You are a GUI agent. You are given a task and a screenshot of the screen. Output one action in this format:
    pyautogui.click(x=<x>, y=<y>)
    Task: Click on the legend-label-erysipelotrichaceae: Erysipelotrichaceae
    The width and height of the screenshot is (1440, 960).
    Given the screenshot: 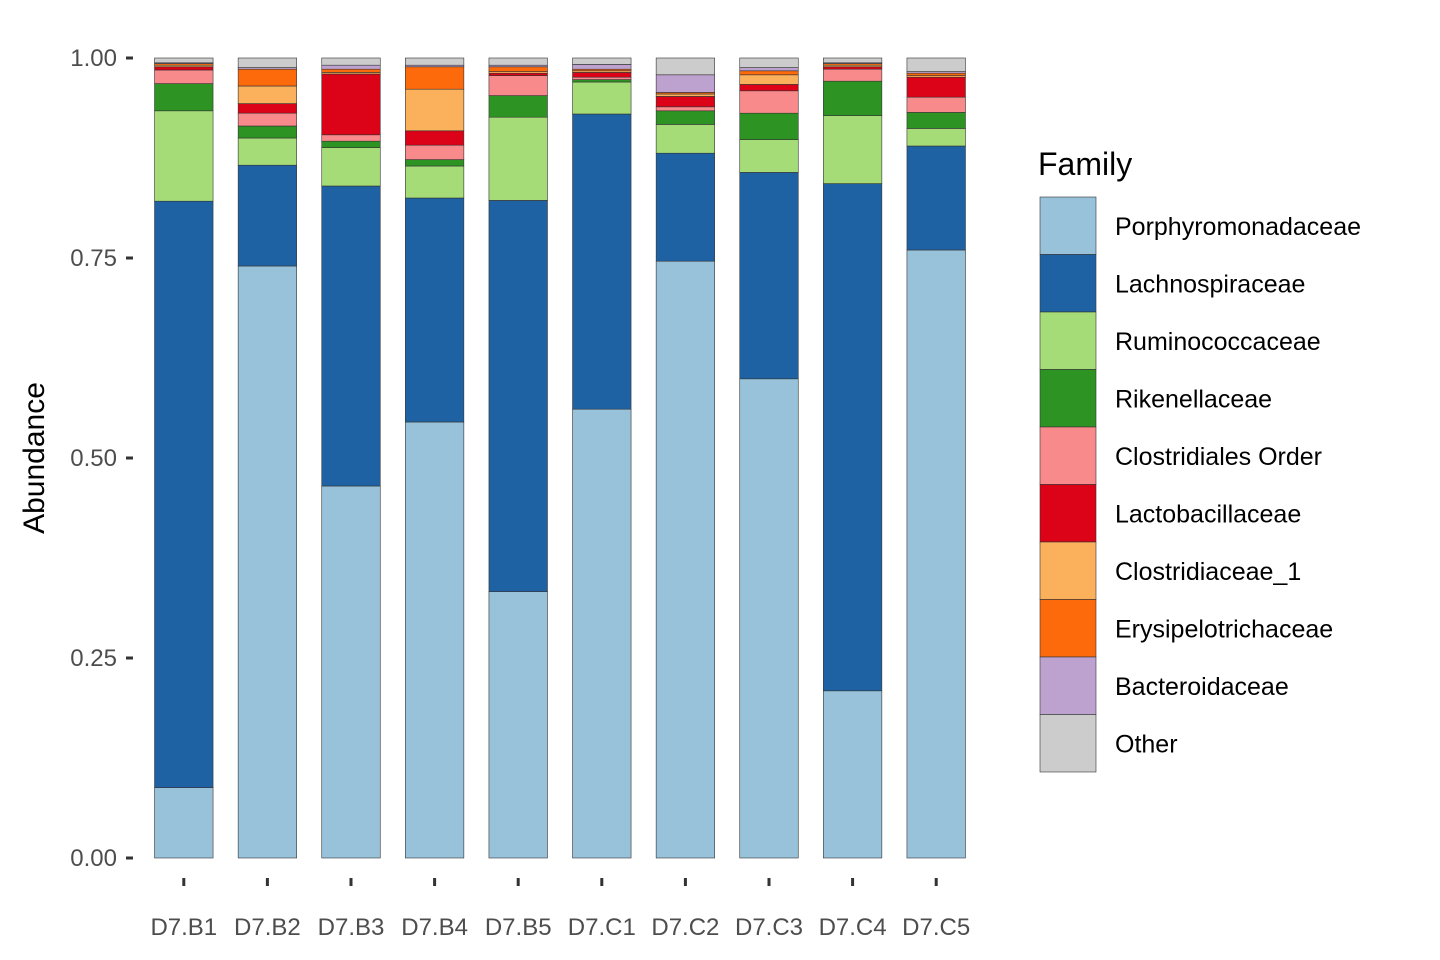 What is the action you would take?
    pyautogui.click(x=1224, y=629)
    